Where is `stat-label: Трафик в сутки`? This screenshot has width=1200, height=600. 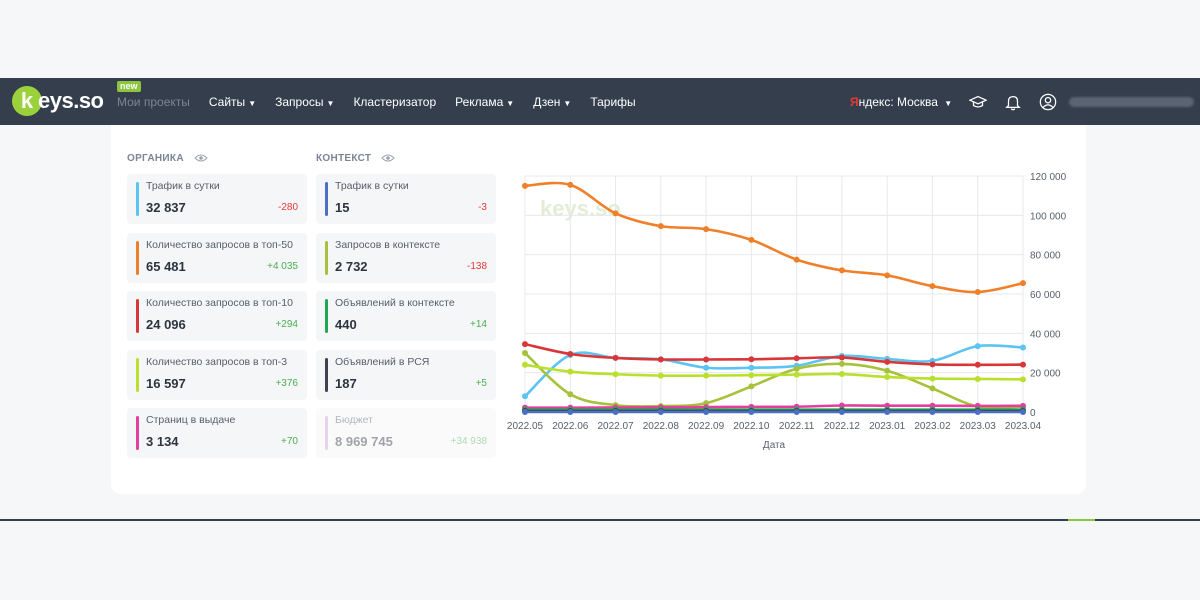
stat-label: Трафик в сутки is located at coordinates (183, 186).